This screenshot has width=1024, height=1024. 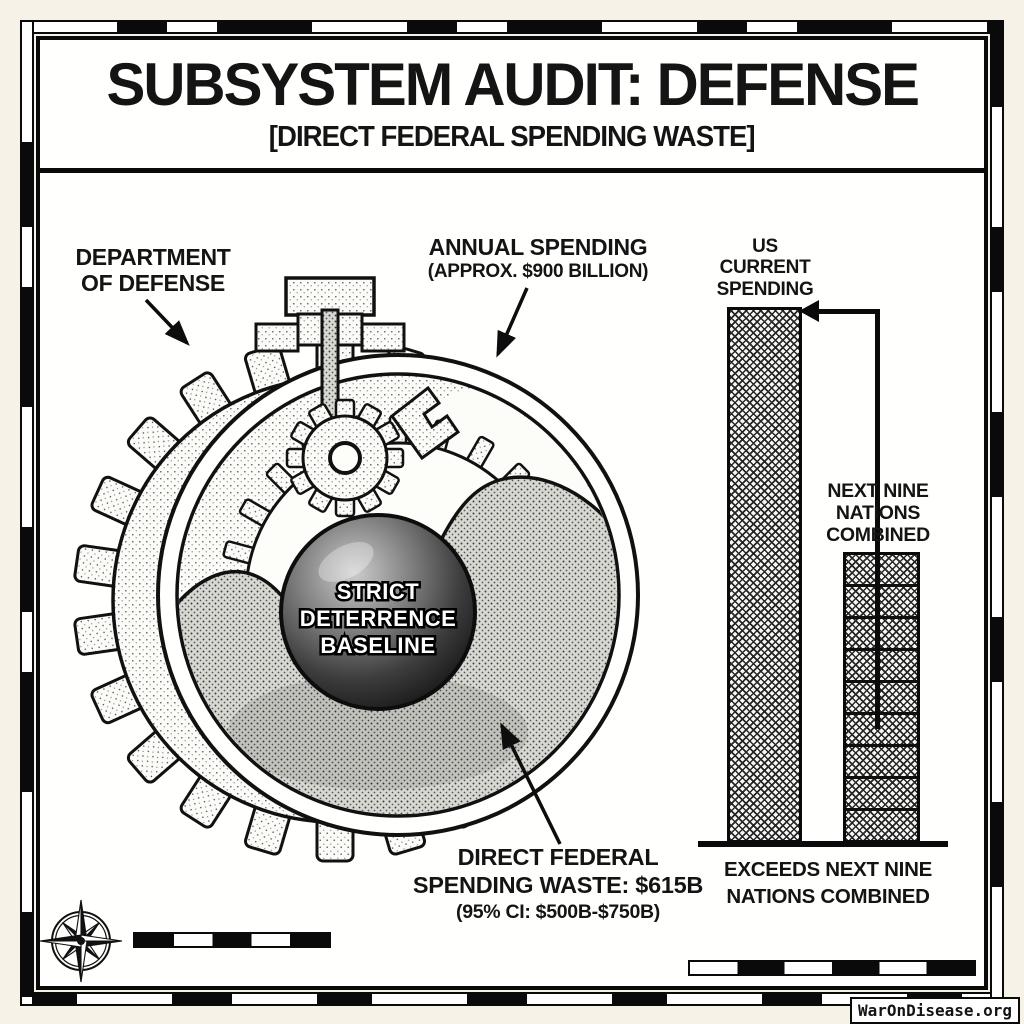 What do you see at coordinates (425, 423) in the screenshot?
I see `pallet-fork` at bounding box center [425, 423].